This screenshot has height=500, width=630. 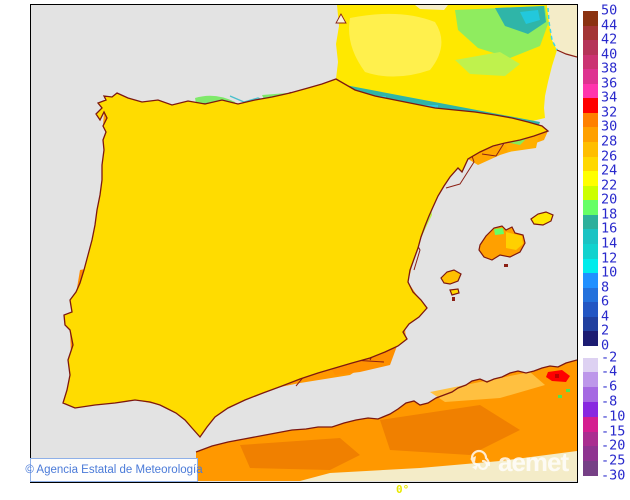 What do you see at coordinates (438, 466) in the screenshot?
I see `africa-no-data-band` at bounding box center [438, 466].